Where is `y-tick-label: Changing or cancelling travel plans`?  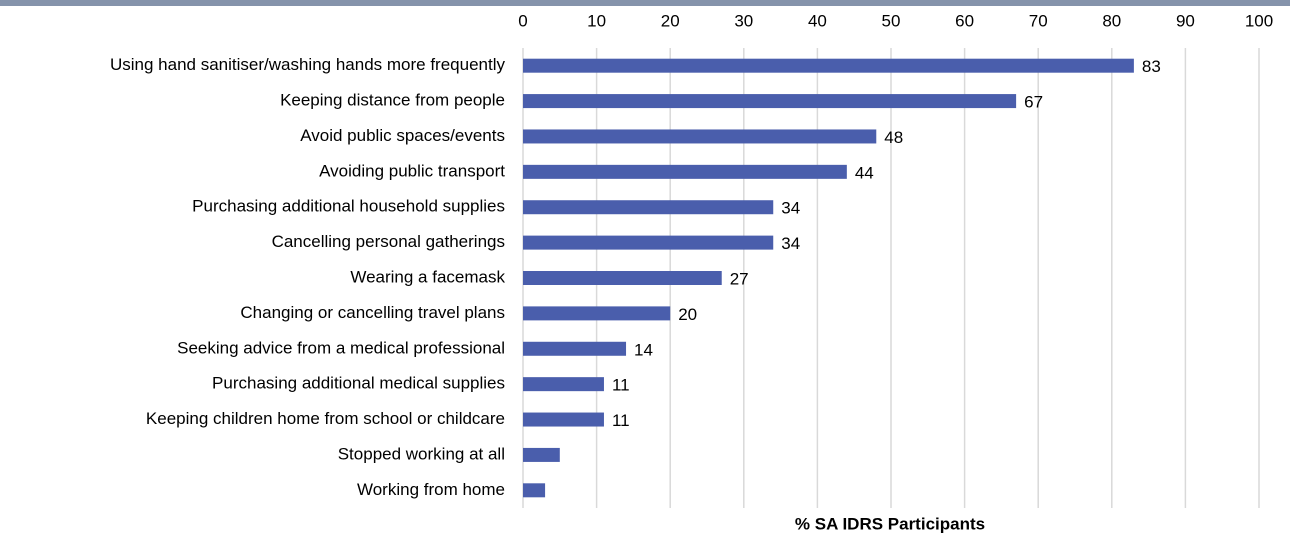
y-tick-label: Changing or cancelling travel plans is located at coordinates (372, 312).